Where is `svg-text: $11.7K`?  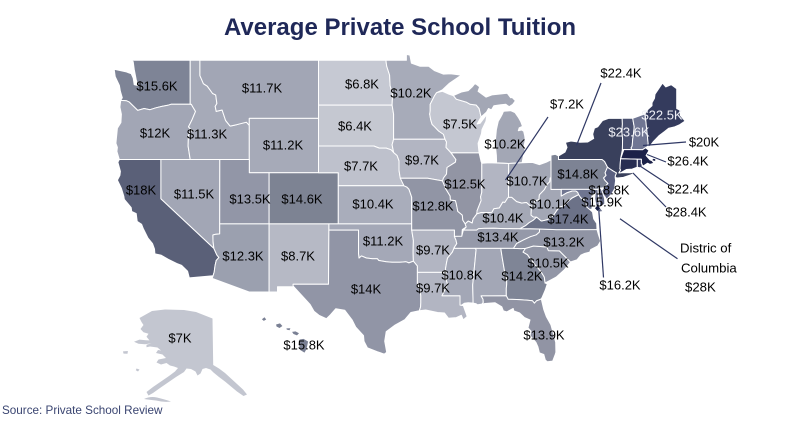 svg-text: $11.7K is located at coordinates (262, 88).